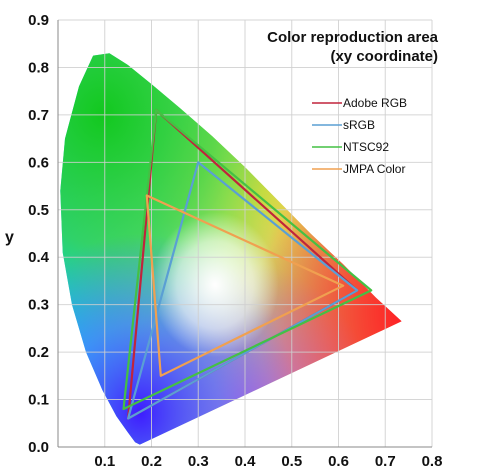 The width and height of the screenshot is (492, 475). Describe the element at coordinates (9, 237) in the screenshot. I see `y-axis-label: y` at that location.